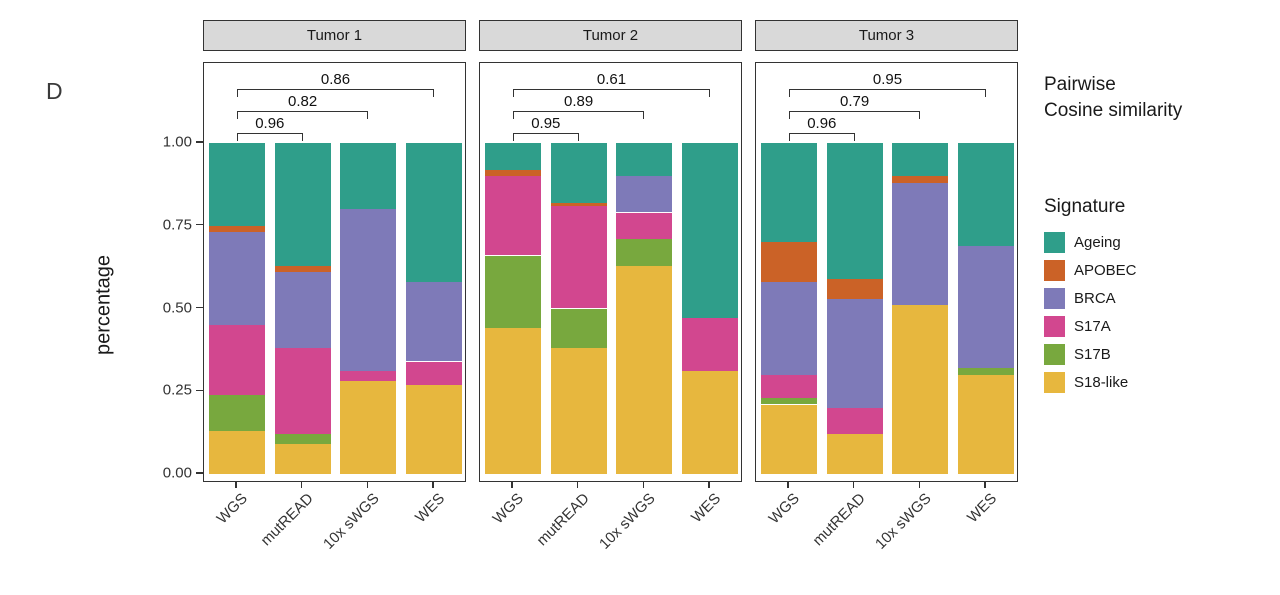 This screenshot has width=1280, height=595. What do you see at coordinates (1090, 270) in the screenshot?
I see `legend-item-apobec: APOBEC` at bounding box center [1090, 270].